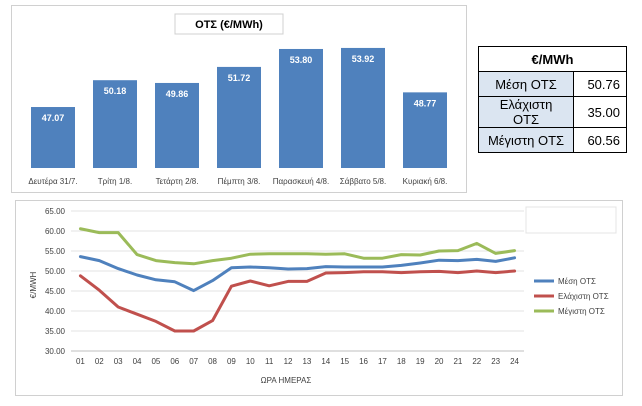  I want to click on bar-category-label: Σάββατο 5/8., so click(363, 181).